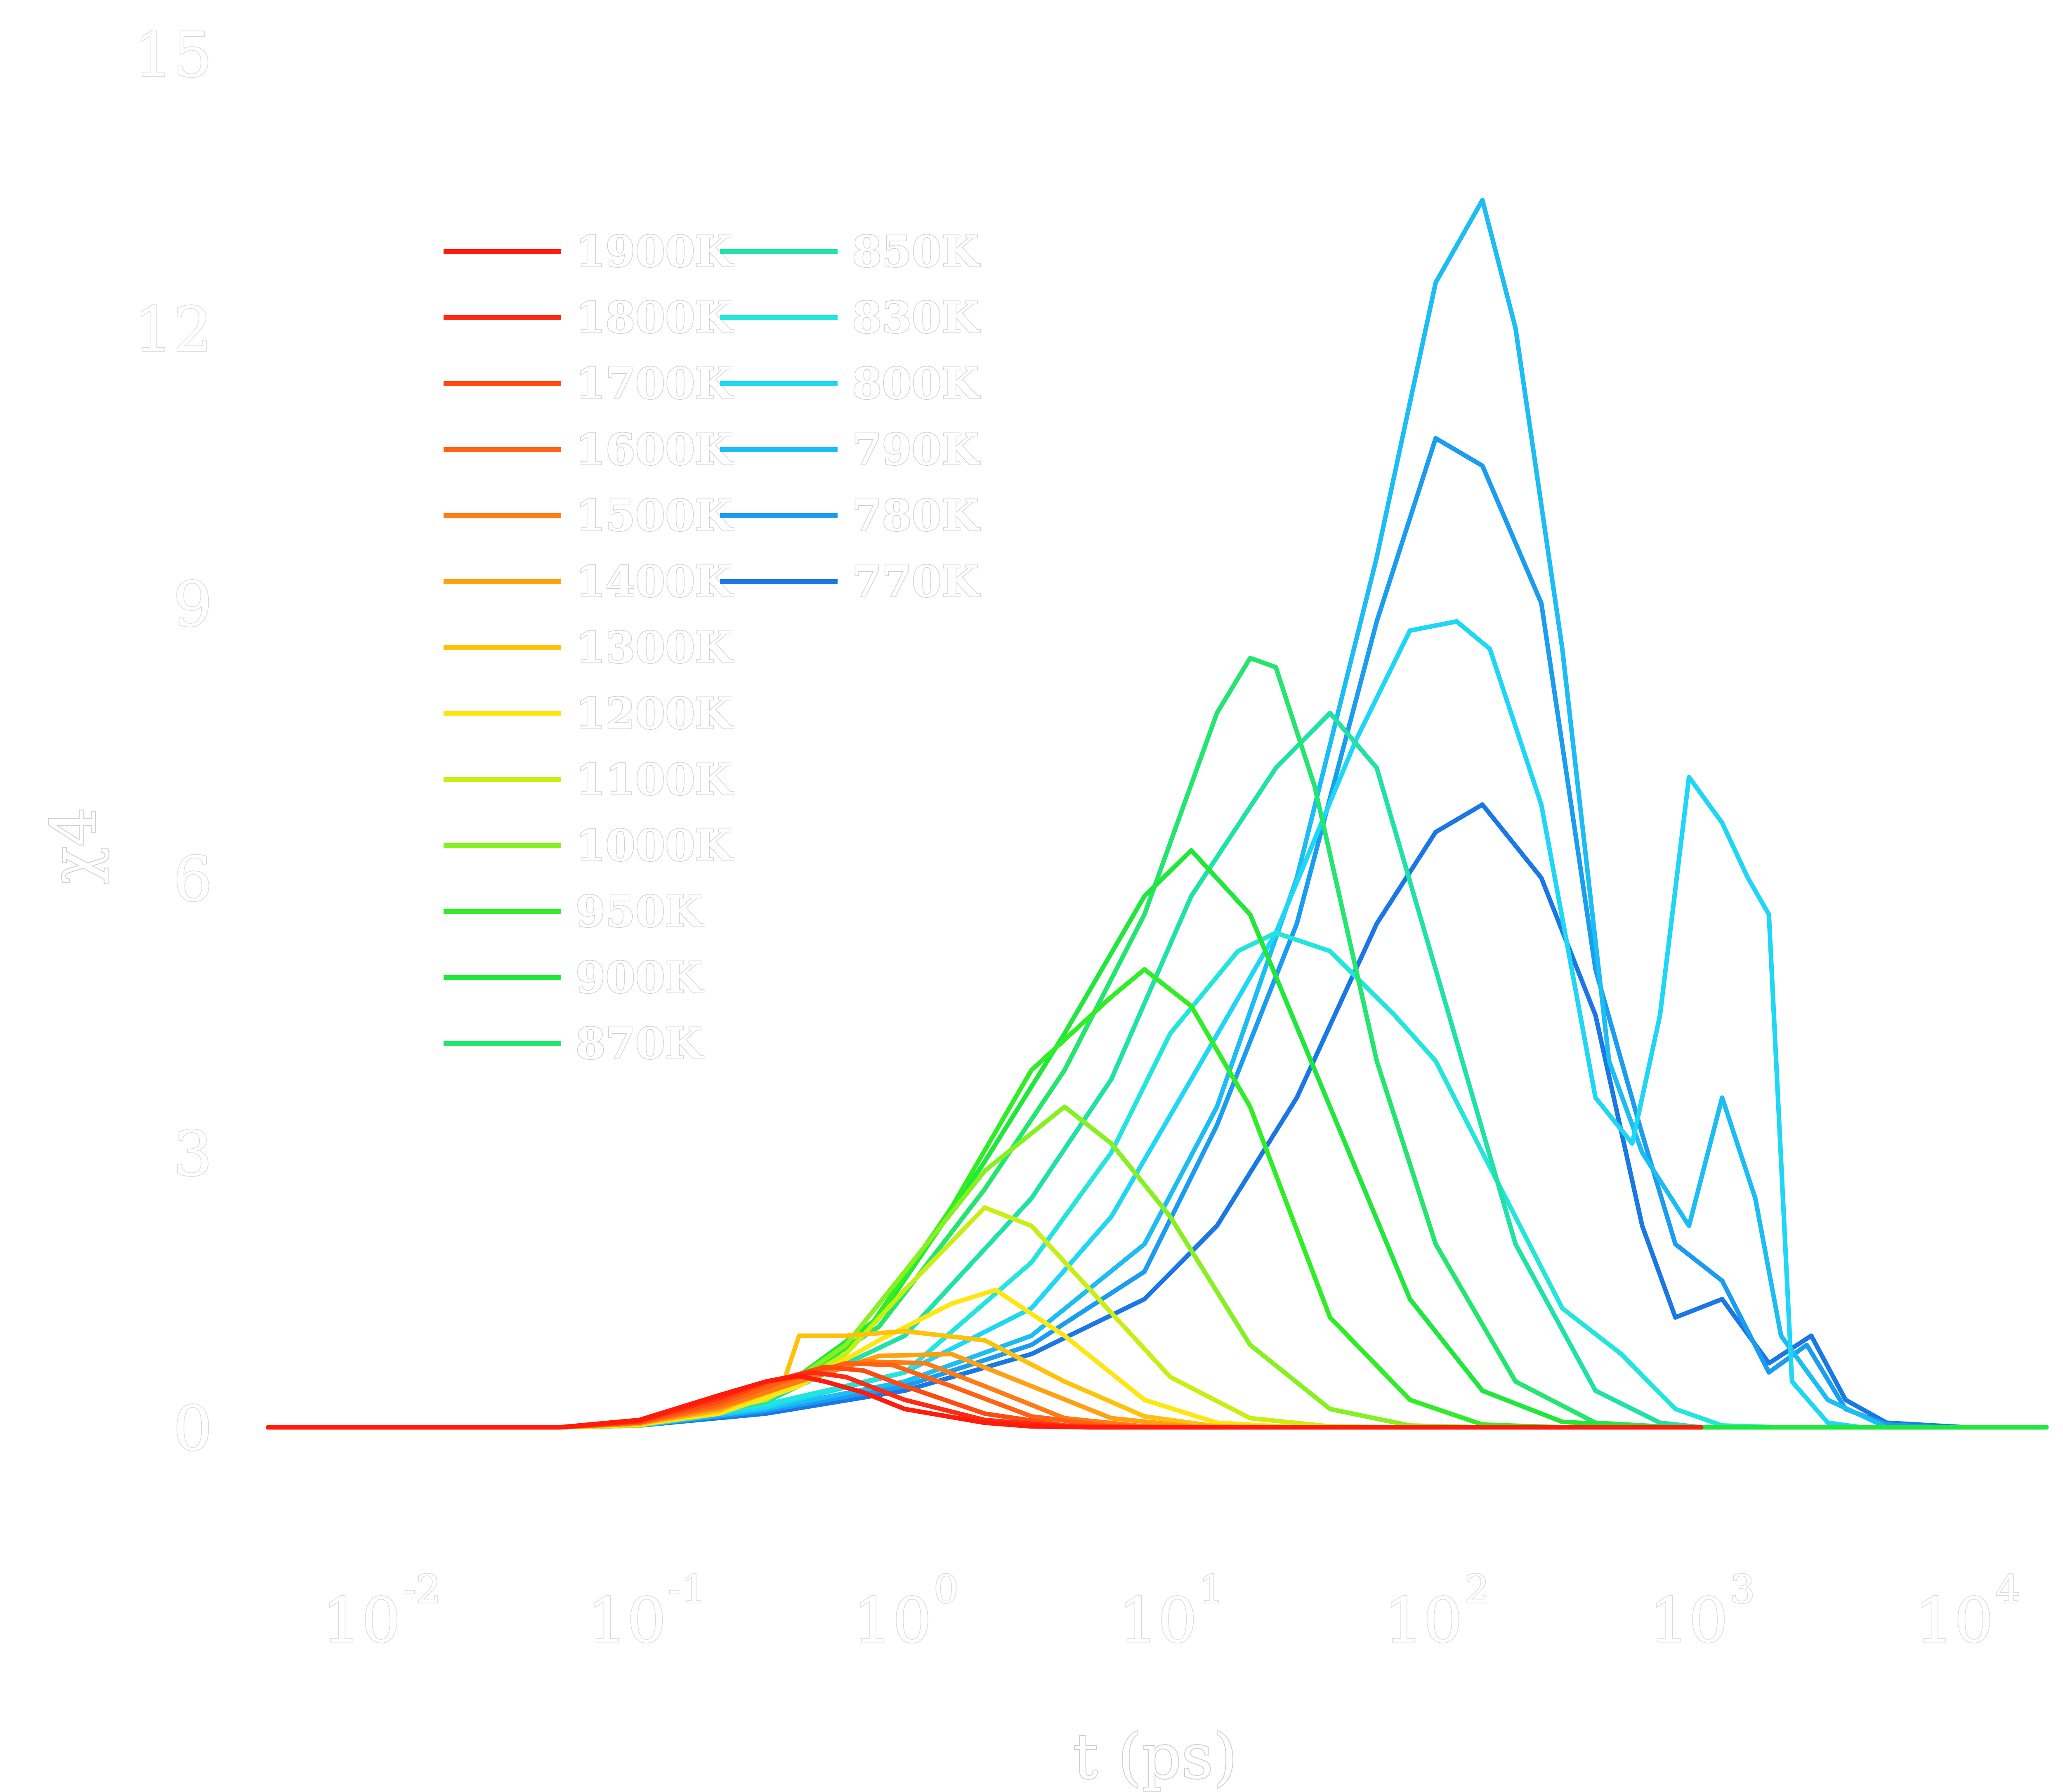 The height and width of the screenshot is (1792, 2063). What do you see at coordinates (851, 252) in the screenshot?
I see `legend-item: 850K` at bounding box center [851, 252].